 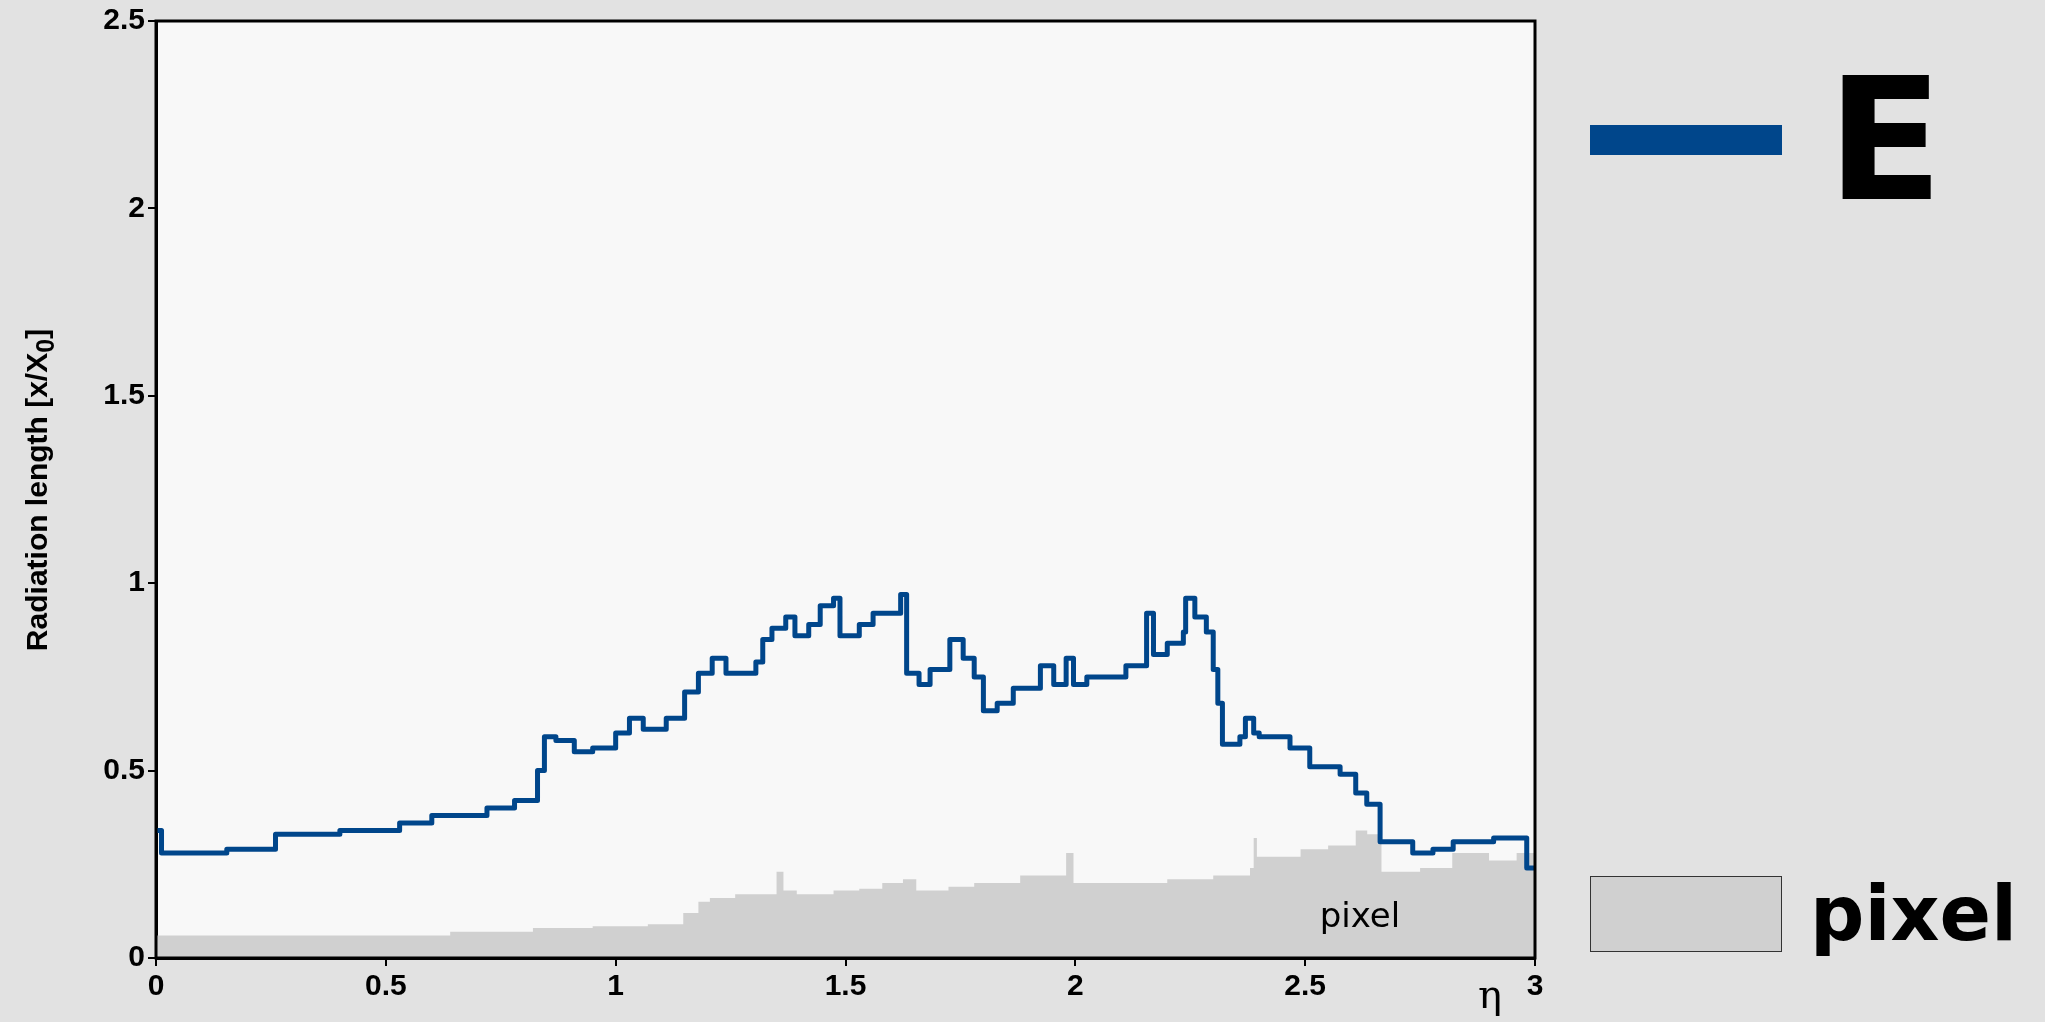 What do you see at coordinates (616, 985) in the screenshot?
I see `x-tick-label: 1` at bounding box center [616, 985].